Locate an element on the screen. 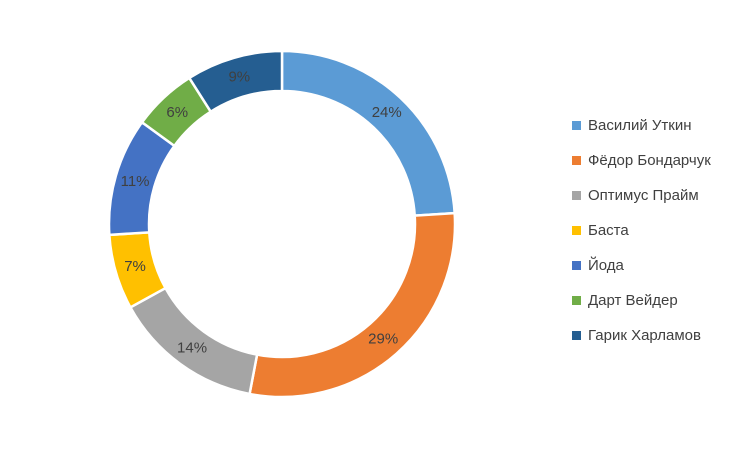 The height and width of the screenshot is (451, 751). slice-label-1: 24% is located at coordinates (387, 112).